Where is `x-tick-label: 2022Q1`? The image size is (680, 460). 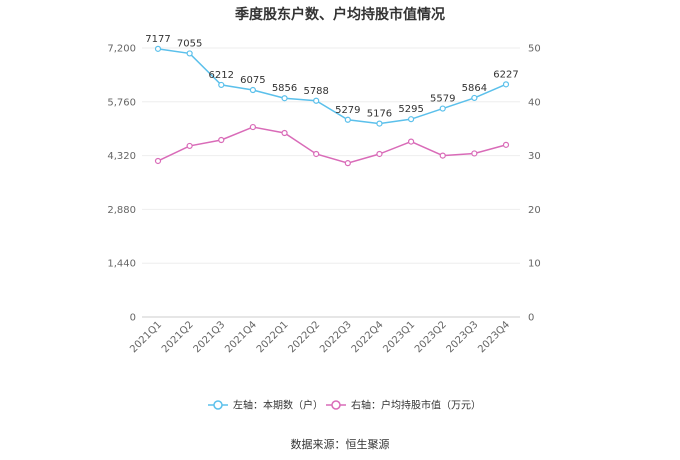
x-tick-label: 2022Q1 is located at coordinates (273, 337).